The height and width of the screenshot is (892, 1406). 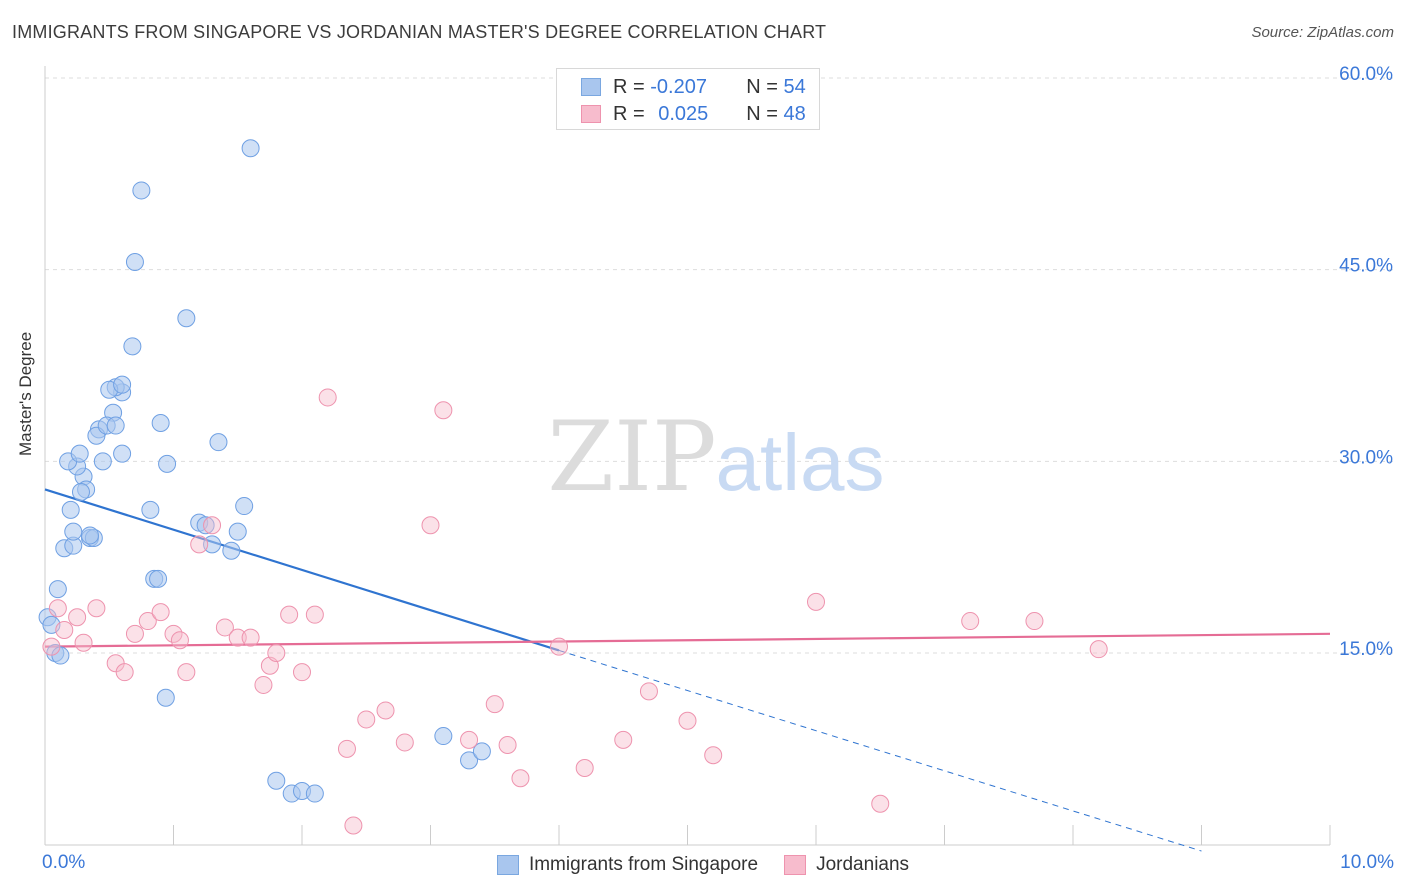 What do you see at coordinates (591, 114) in the screenshot?
I see `swatch-jordanians` at bounding box center [591, 114].